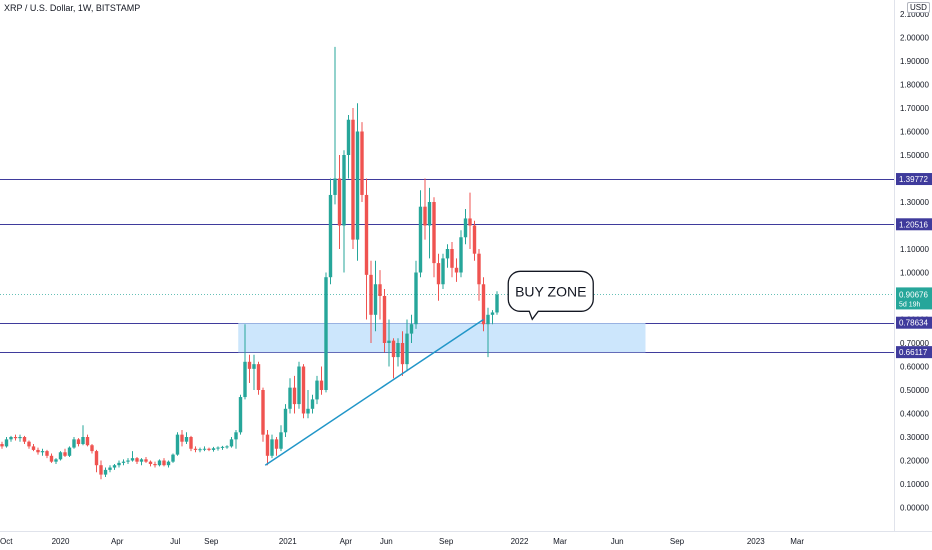 This screenshot has width=932, height=550. I want to click on trendline, so click(374, 392).